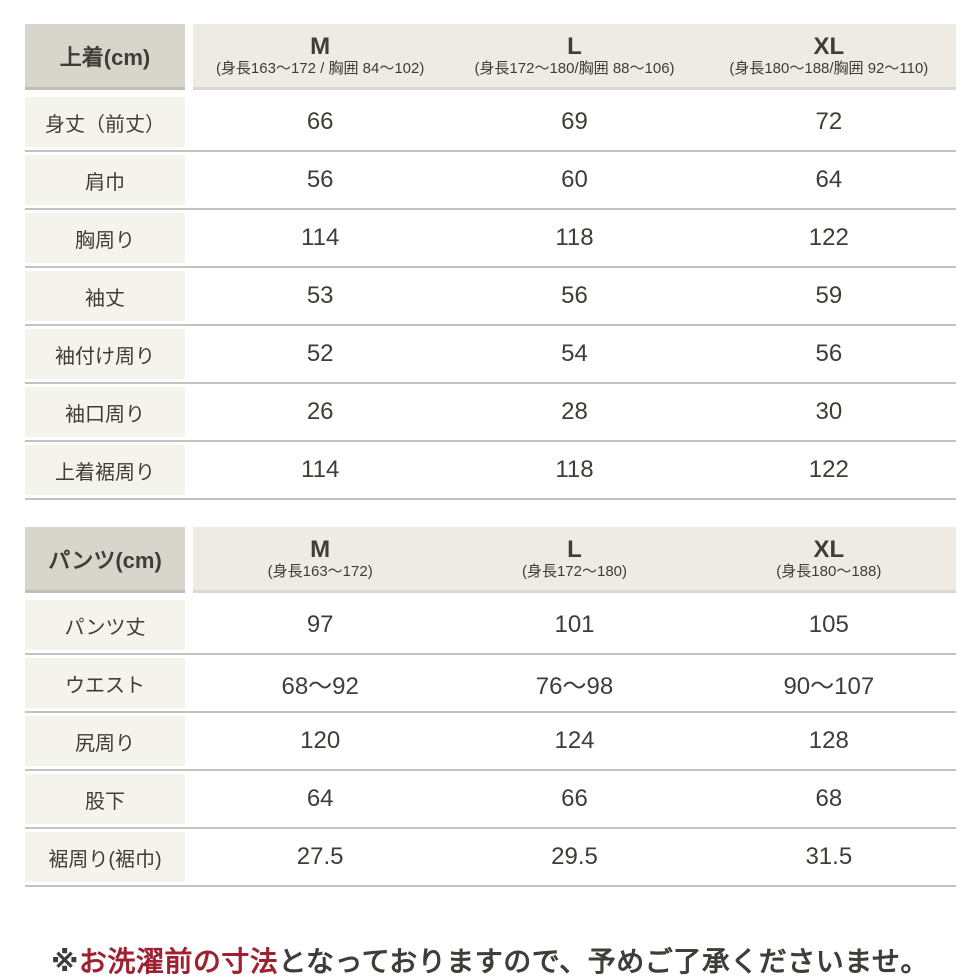  I want to click on jacket-row-label: 上着裾周り, so click(105, 470).